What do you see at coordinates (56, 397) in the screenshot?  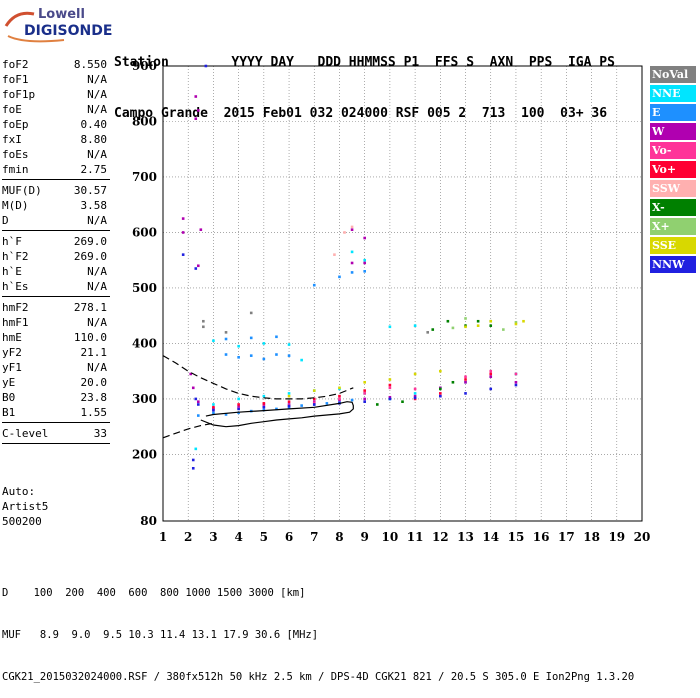 I see `param-row: B0 23.8` at bounding box center [56, 397].